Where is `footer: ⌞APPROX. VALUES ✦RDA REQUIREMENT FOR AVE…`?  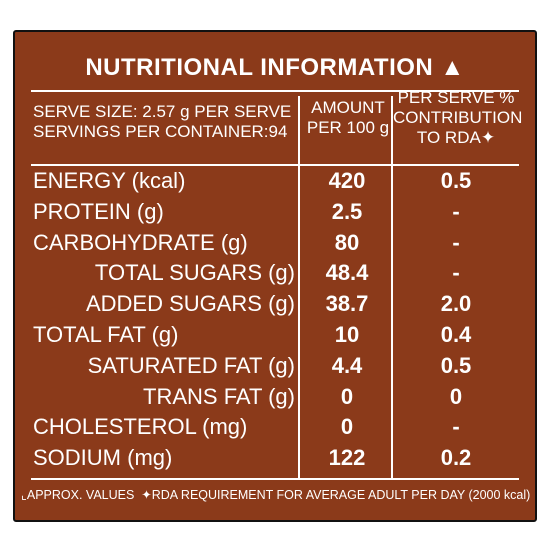
footer: ⌞APPROX. VALUES ✦RDA REQUIREMENT FOR AVE… is located at coordinates (275, 494).